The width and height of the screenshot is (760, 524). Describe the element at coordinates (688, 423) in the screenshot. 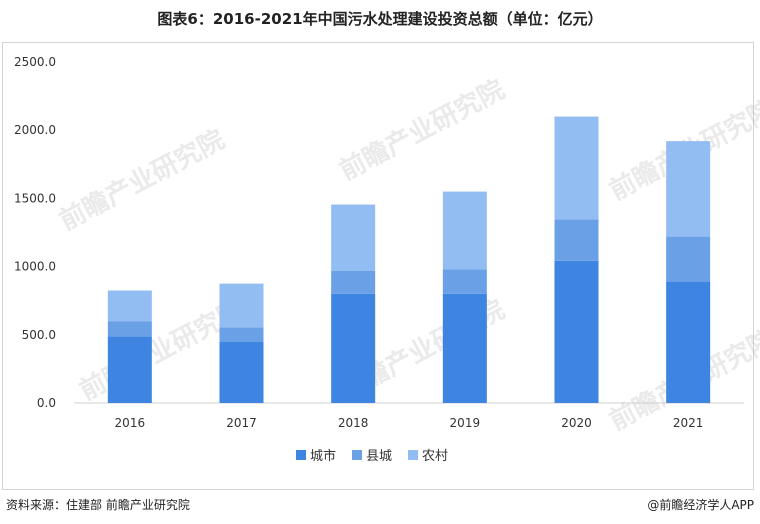

I see `x-tick-label: 2021` at that location.